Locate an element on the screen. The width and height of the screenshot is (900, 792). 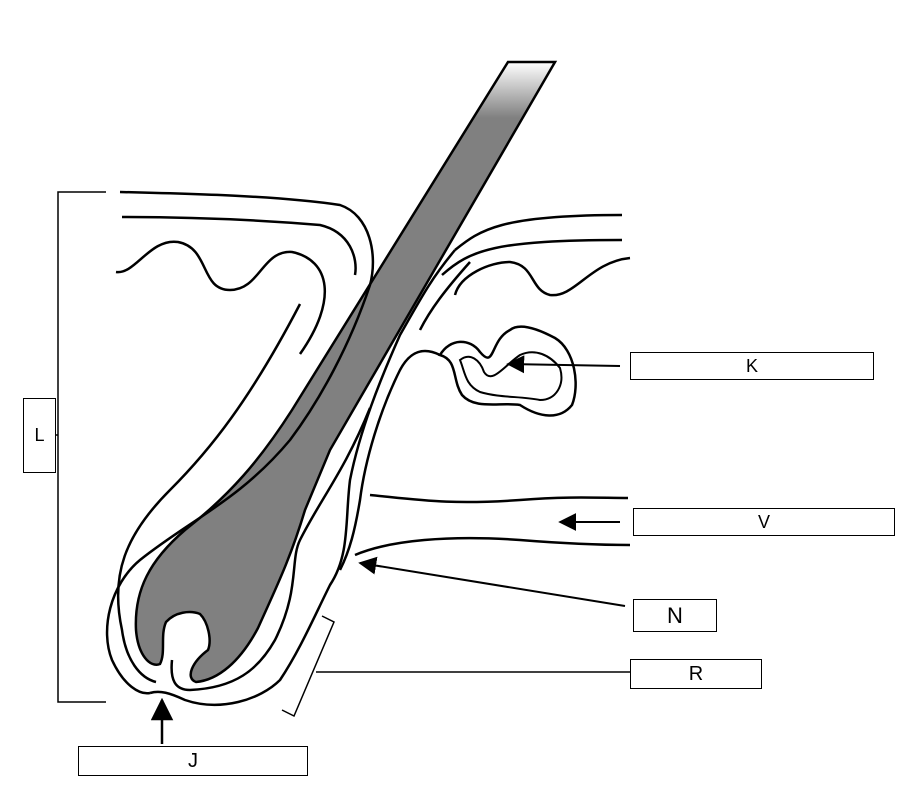
label-l-text: L is located at coordinates (39, 435).